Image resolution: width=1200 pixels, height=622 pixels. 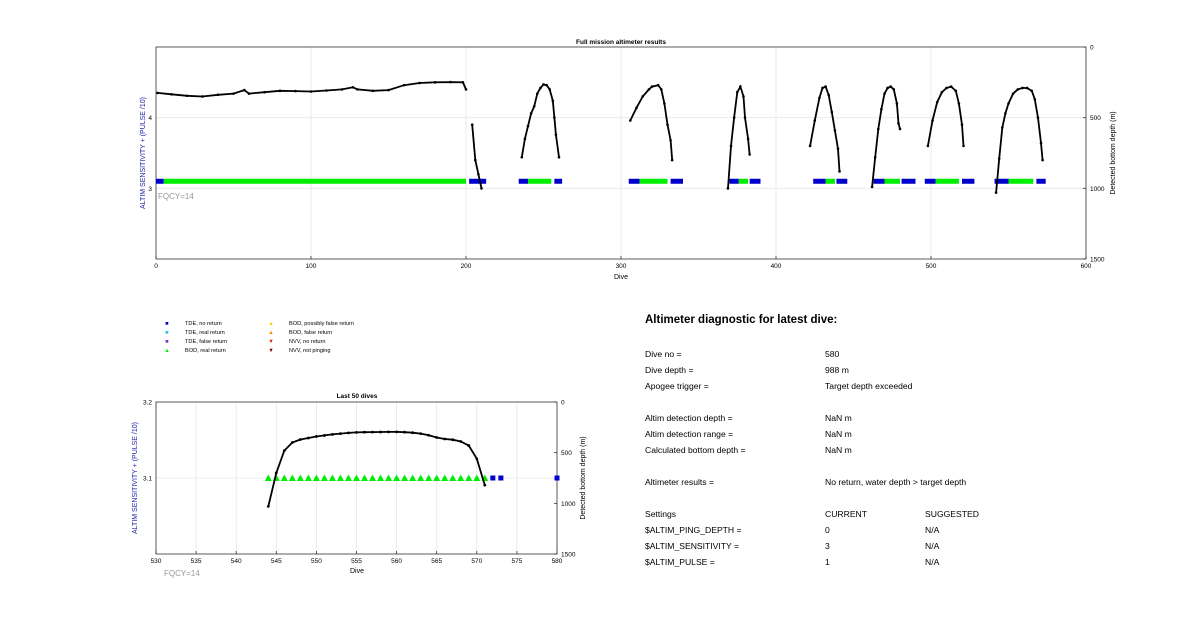 I want to click on legend-label: BOD, possibly false return, so click(x=321, y=324).